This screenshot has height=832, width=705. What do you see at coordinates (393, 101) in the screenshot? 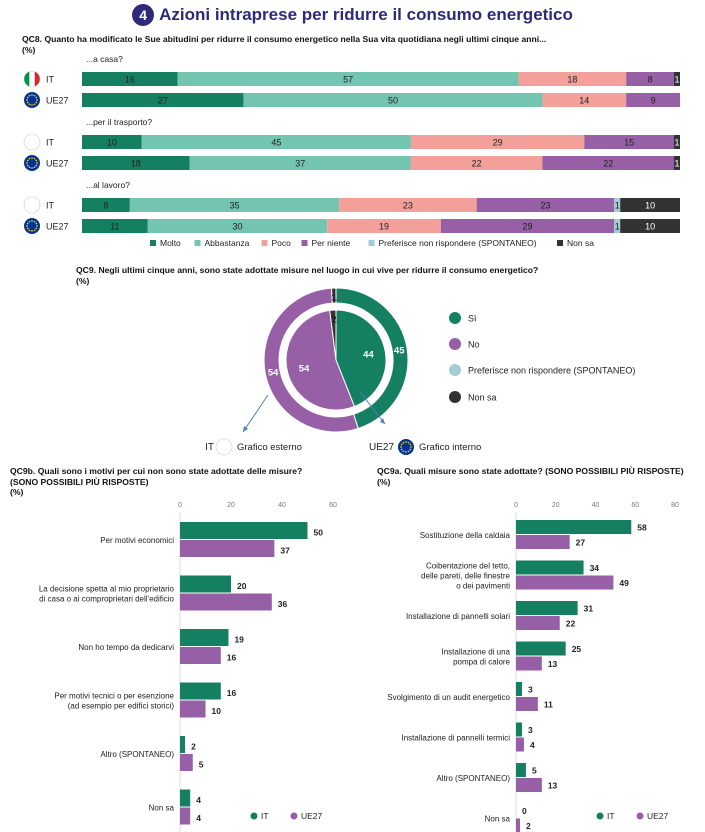
I see `qc8-value-label: 50` at bounding box center [393, 101].